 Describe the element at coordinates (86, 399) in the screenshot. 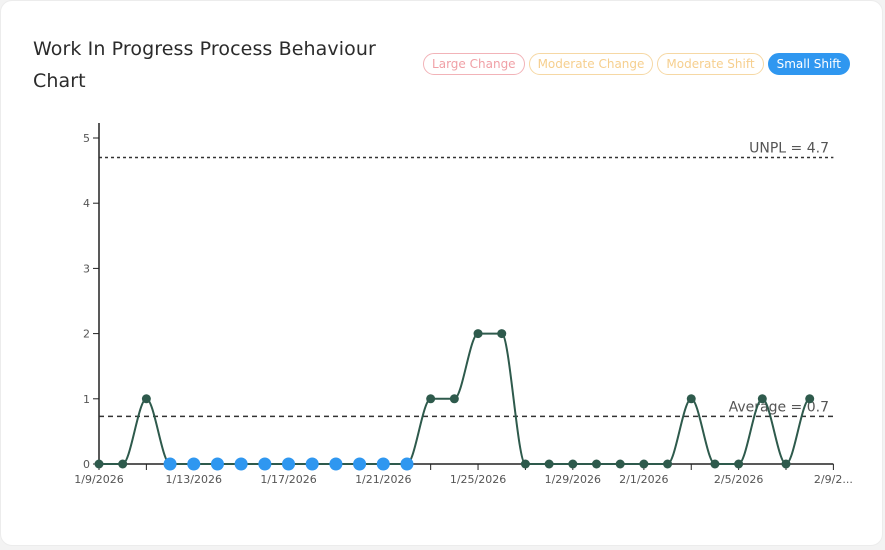

I see `y-tick-label: 1` at that location.